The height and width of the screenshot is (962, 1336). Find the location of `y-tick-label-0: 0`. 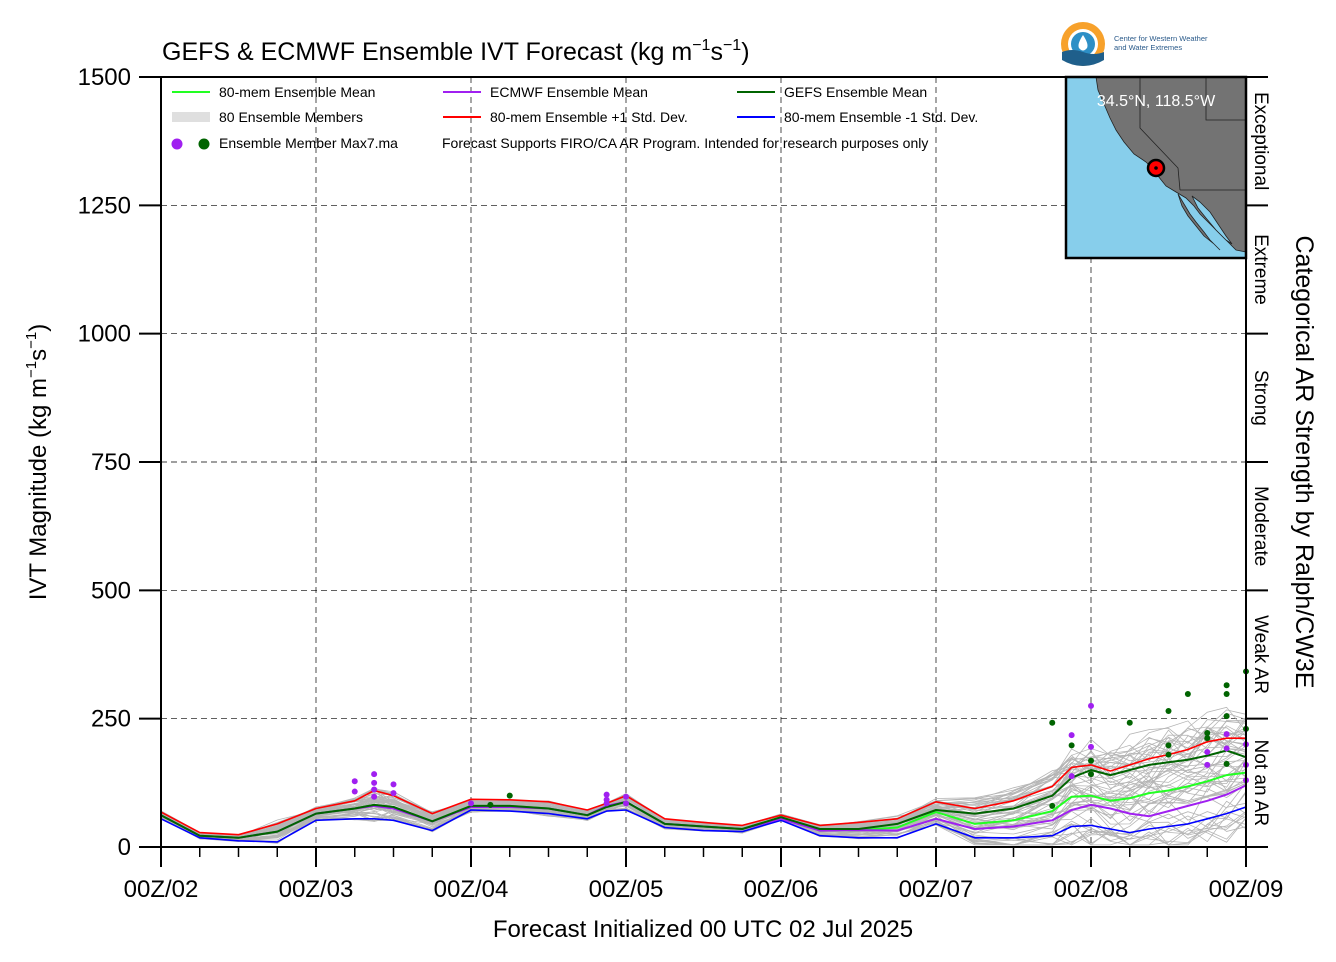

y-tick-label-0: 0 is located at coordinates (124, 847).